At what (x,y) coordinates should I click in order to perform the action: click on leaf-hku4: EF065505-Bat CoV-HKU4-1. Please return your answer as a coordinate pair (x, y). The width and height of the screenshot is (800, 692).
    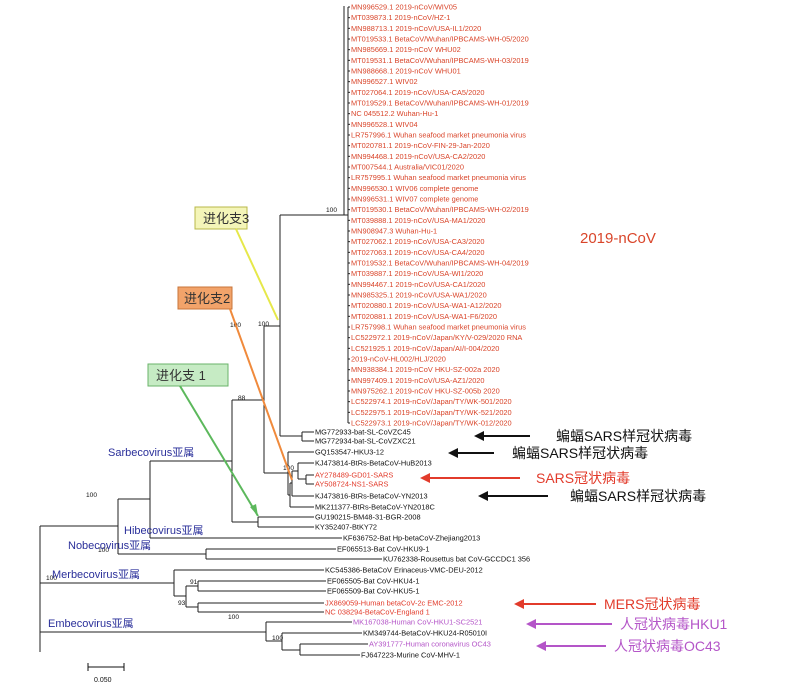
    Looking at the image, I should click on (373, 581).